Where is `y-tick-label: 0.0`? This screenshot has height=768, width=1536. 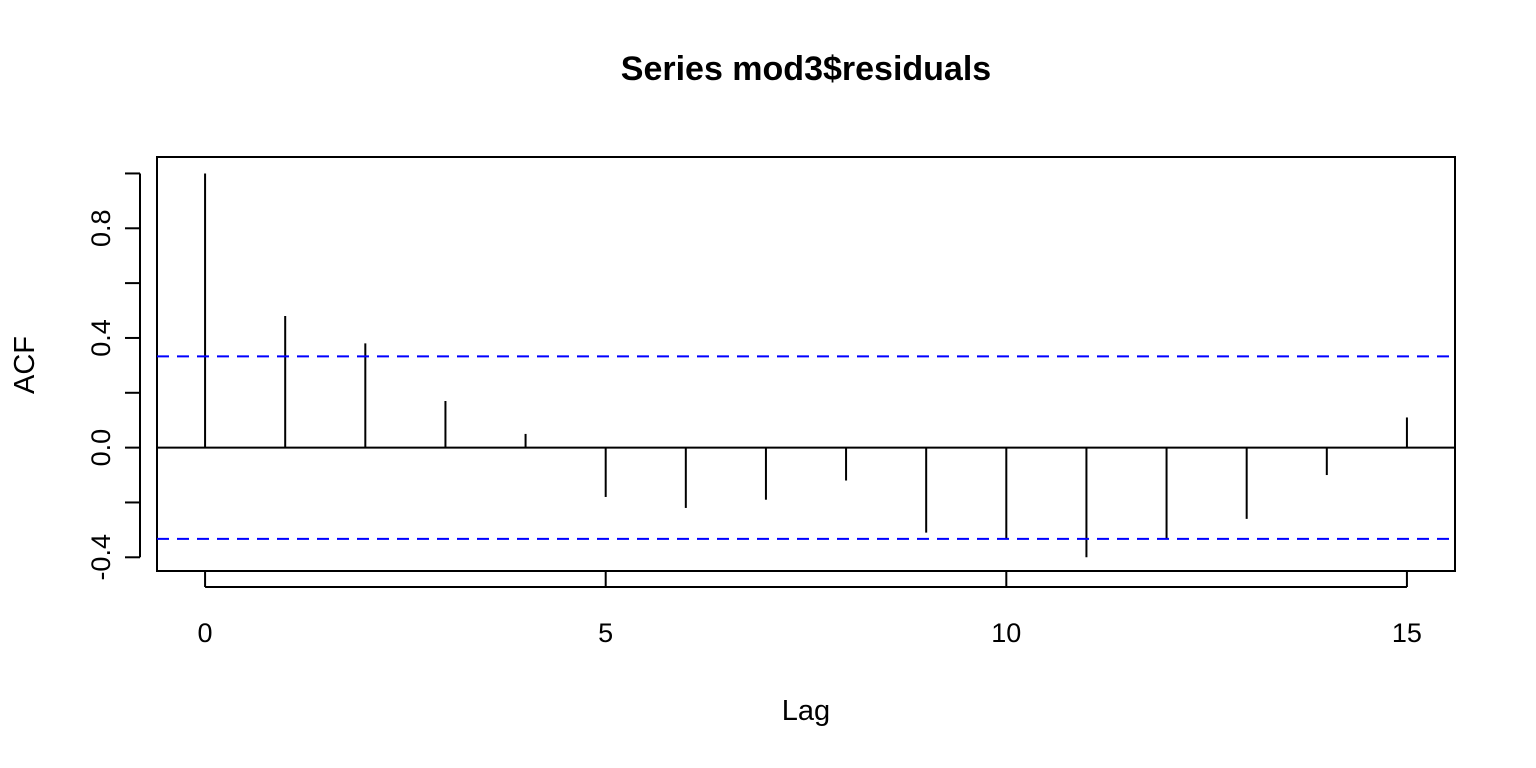 y-tick-label: 0.0 is located at coordinates (101, 448).